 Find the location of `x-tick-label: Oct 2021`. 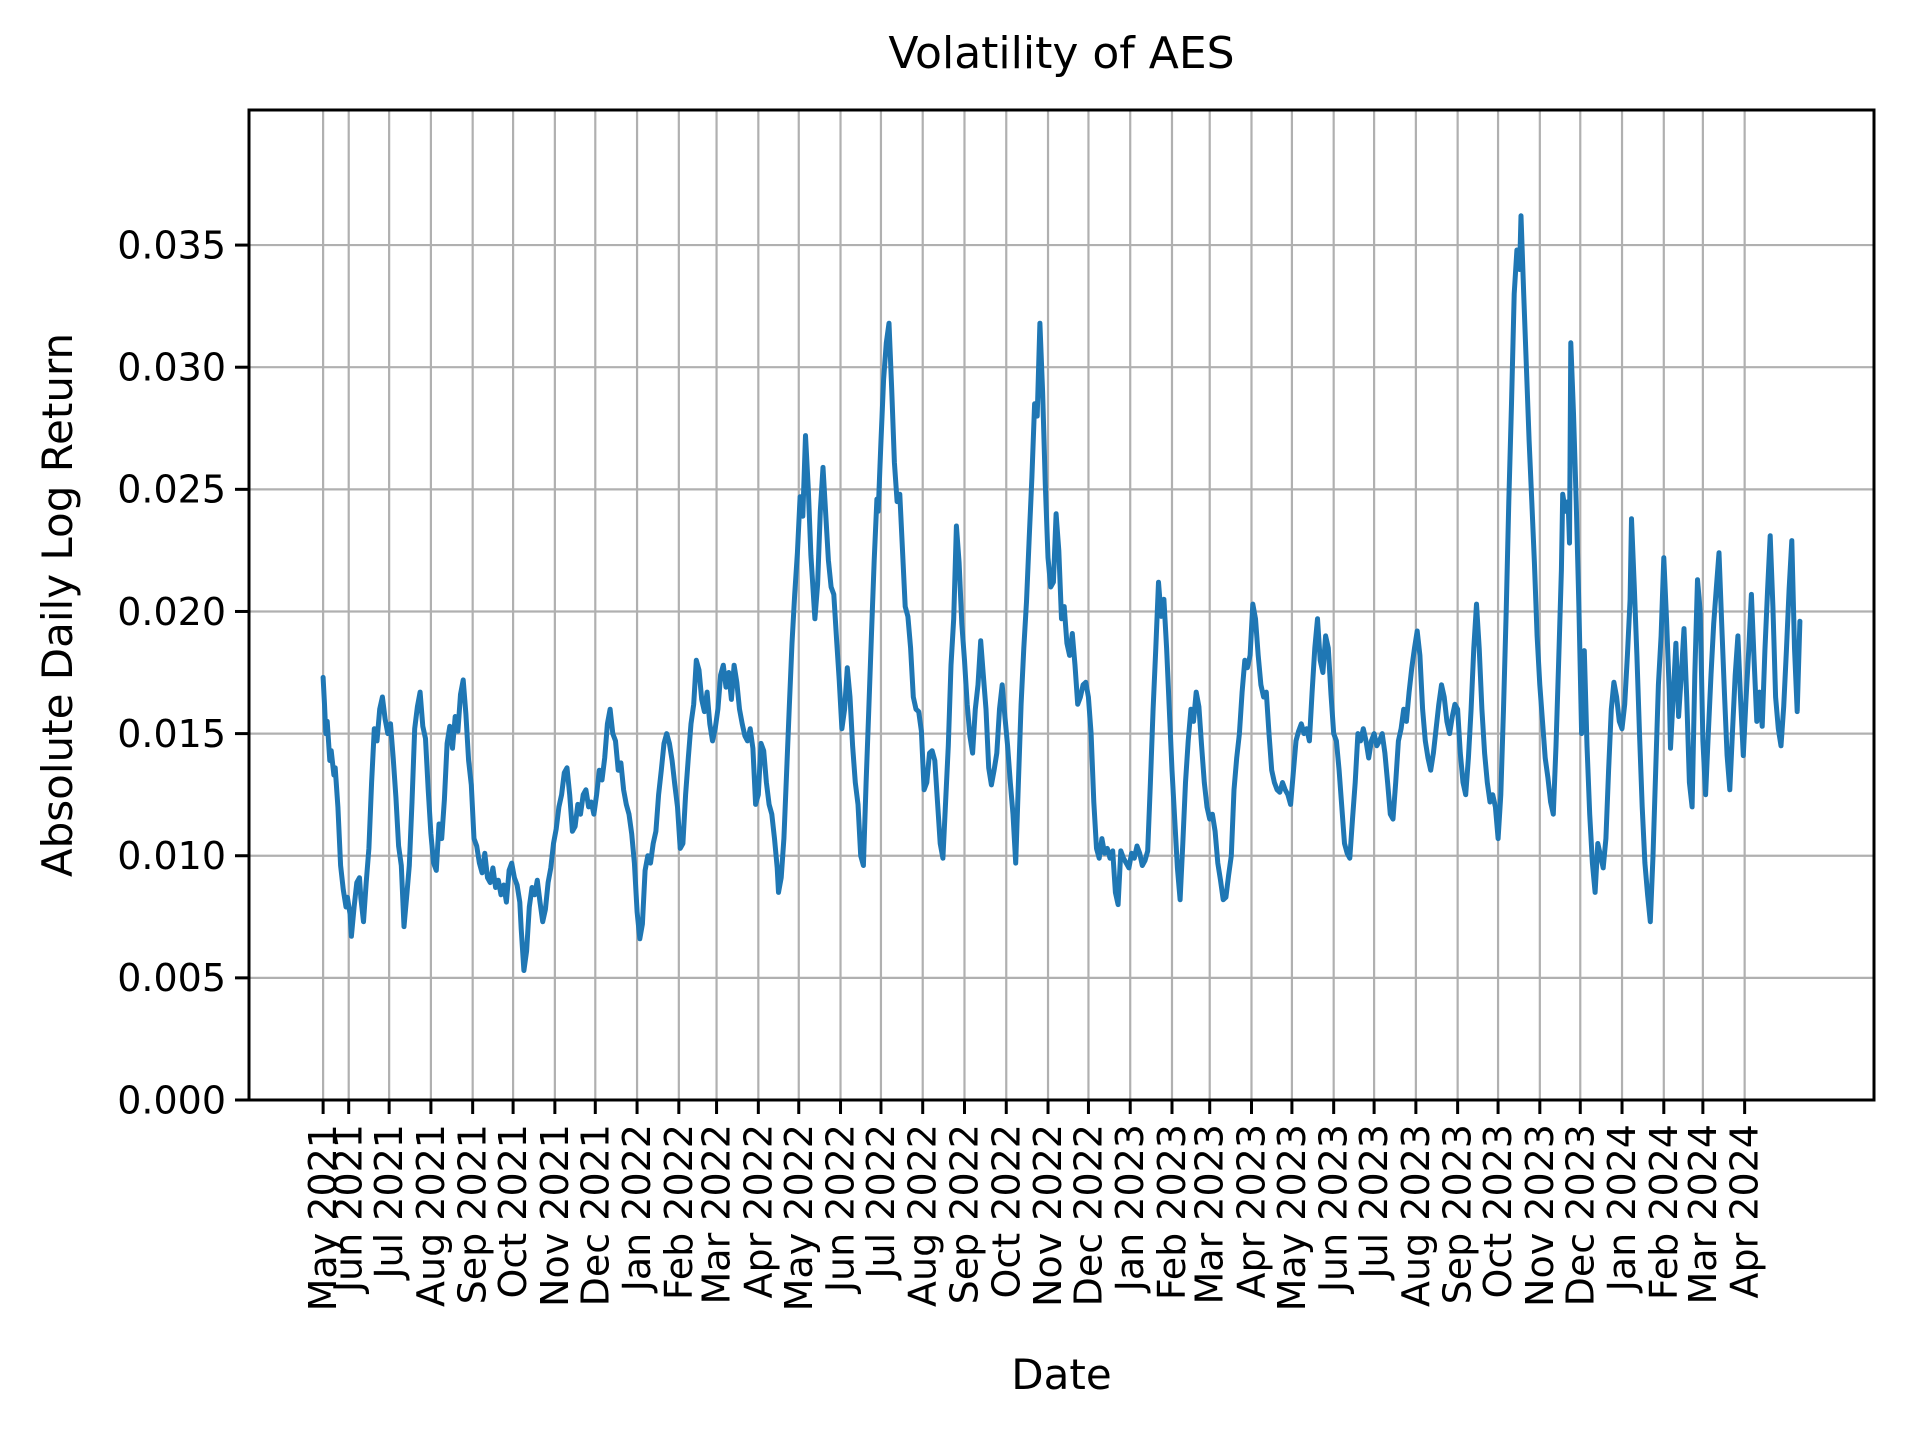

x-tick-label: Oct 2021 is located at coordinates (513, 1211).